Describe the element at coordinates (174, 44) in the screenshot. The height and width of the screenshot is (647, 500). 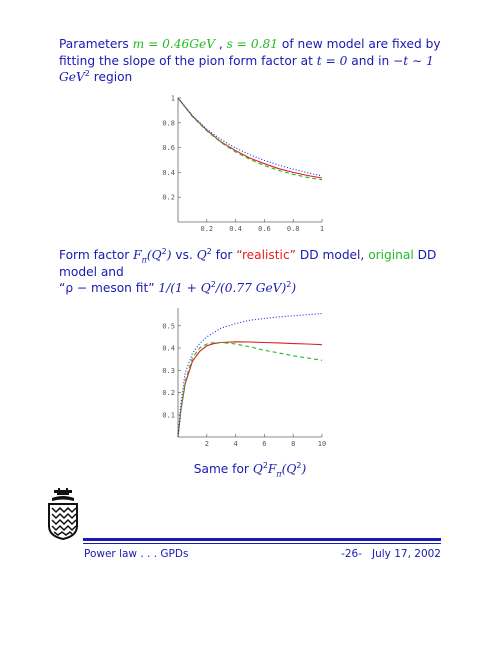
I see `m-parameter: m = 0.46GeV` at that location.